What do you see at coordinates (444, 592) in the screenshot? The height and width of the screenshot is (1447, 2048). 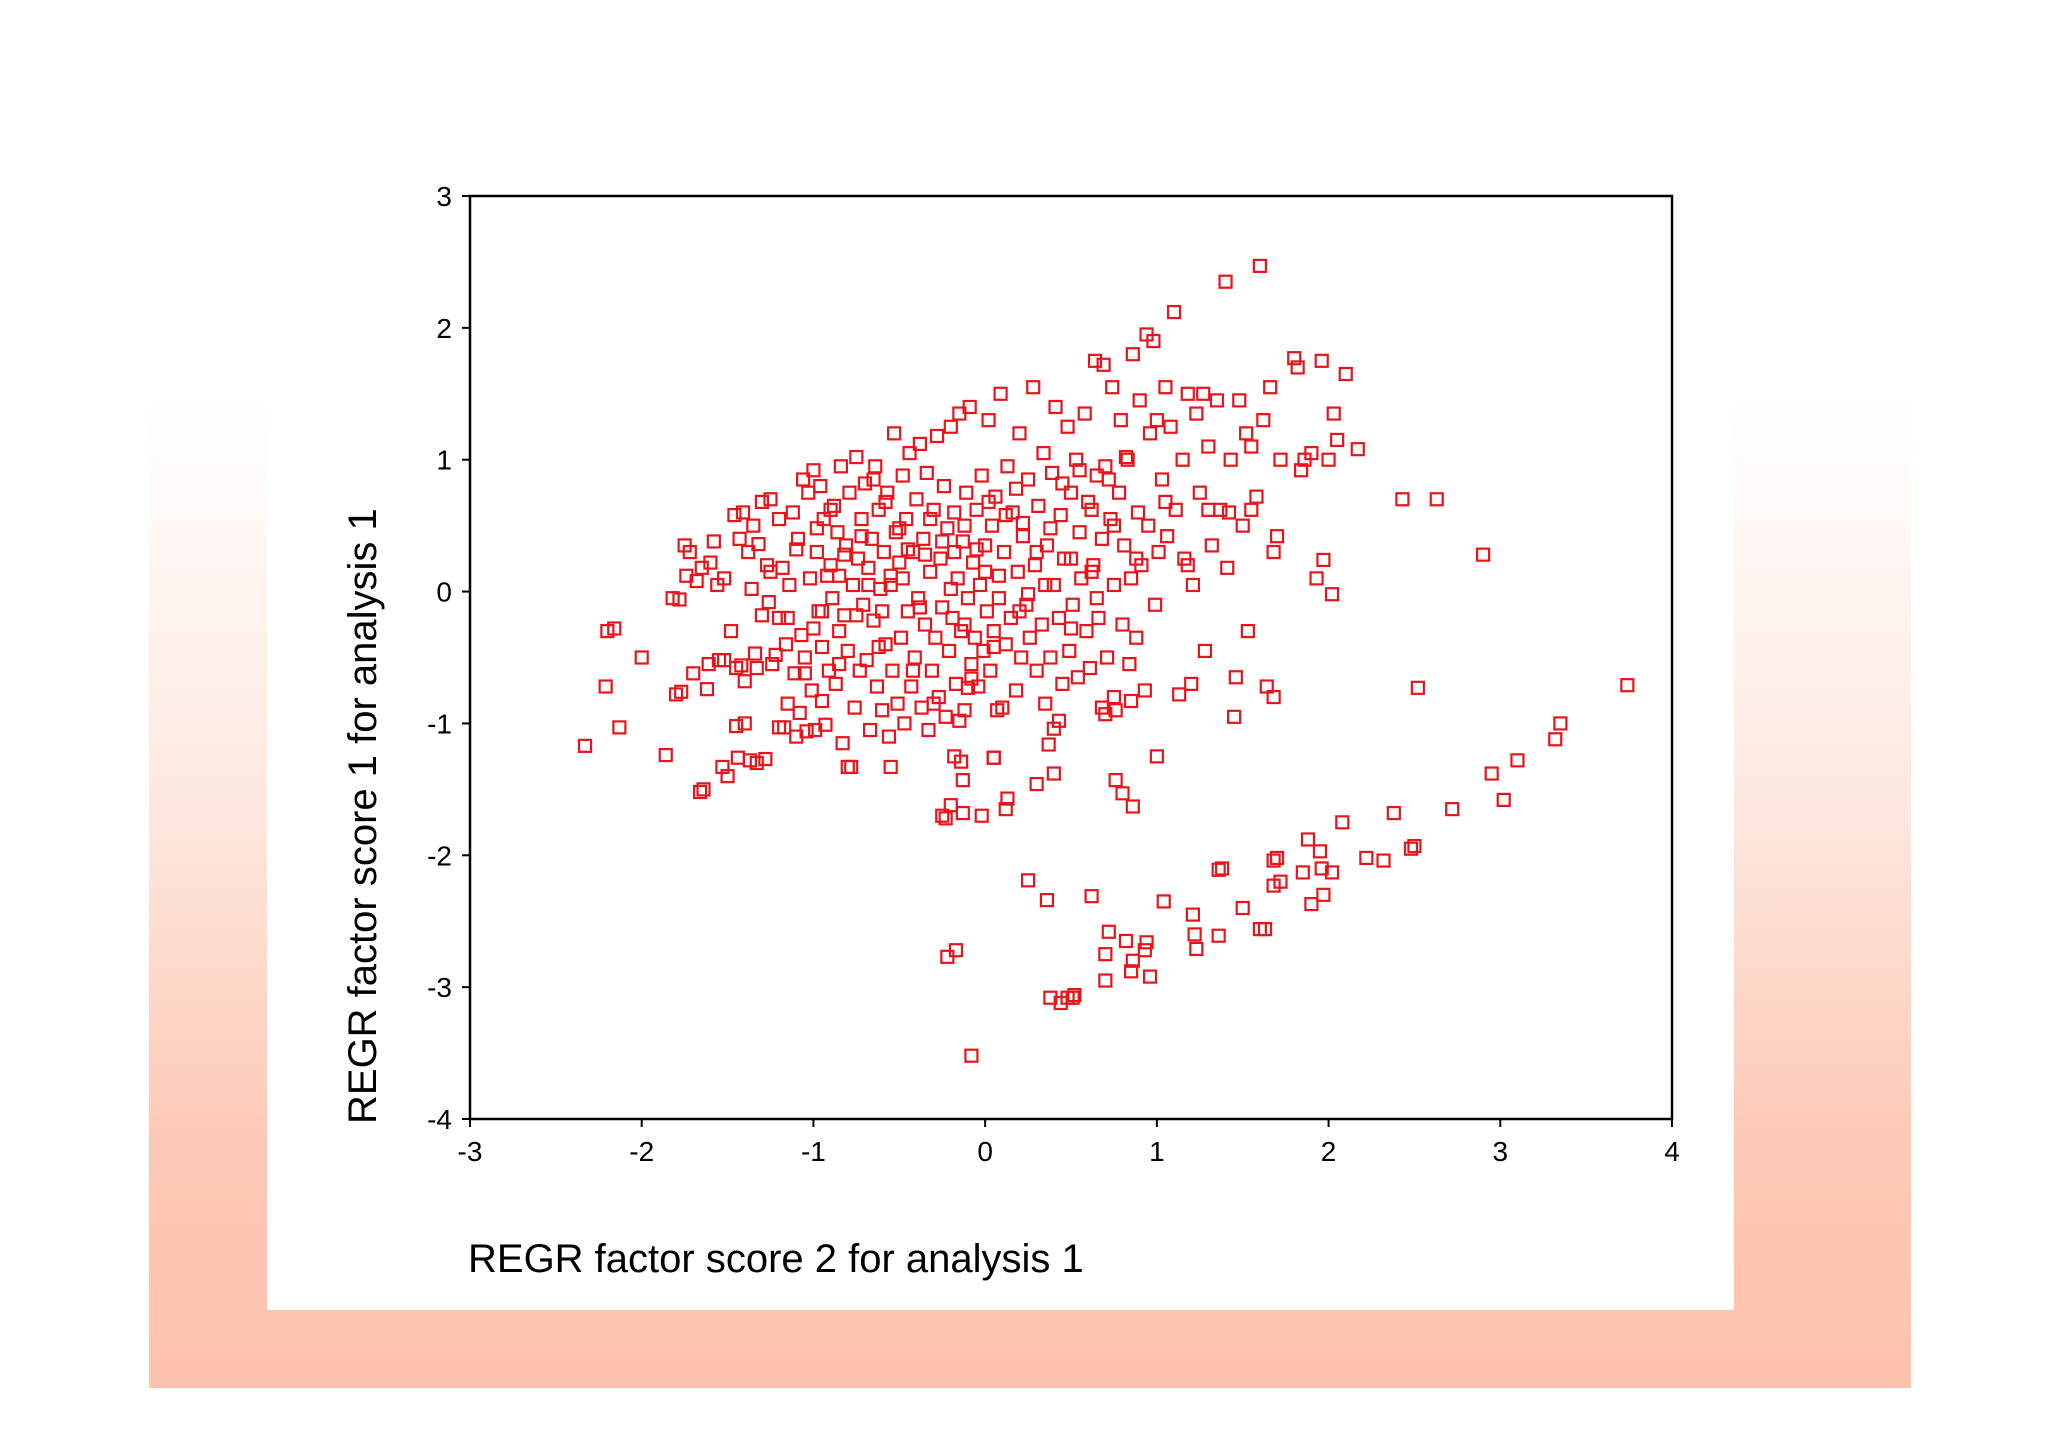 I see `y-tick-label: 0` at bounding box center [444, 592].